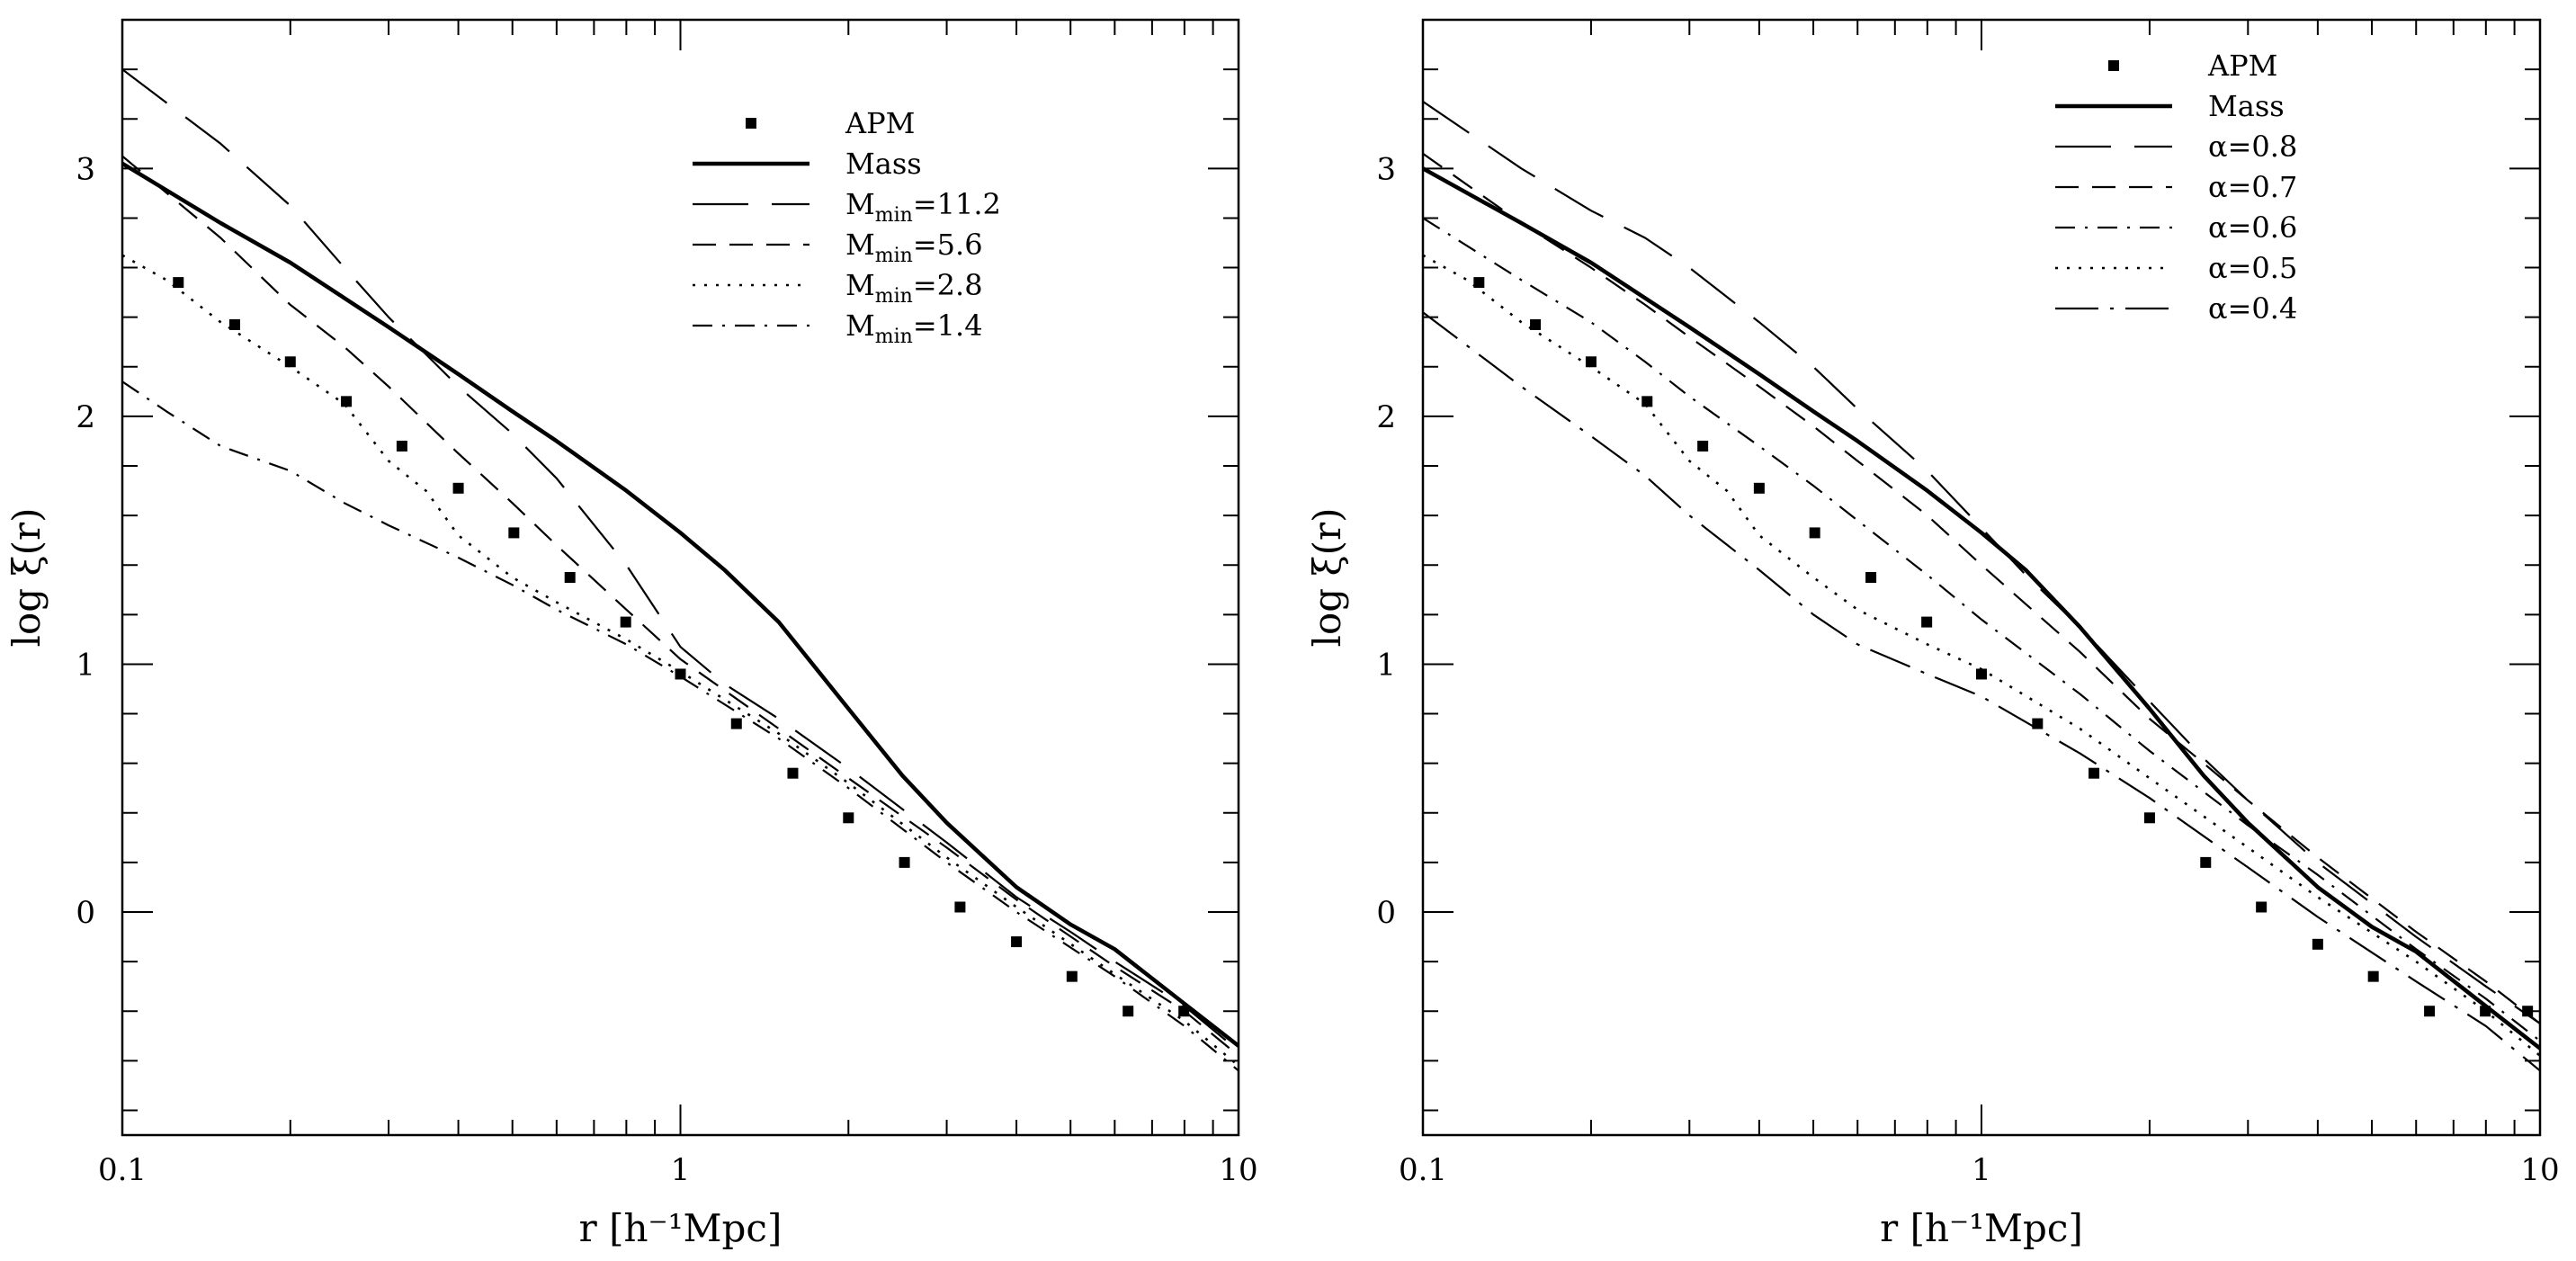 The width and height of the screenshot is (2576, 1261). I want to click on legend-label: α=0.7, so click(2252, 187).